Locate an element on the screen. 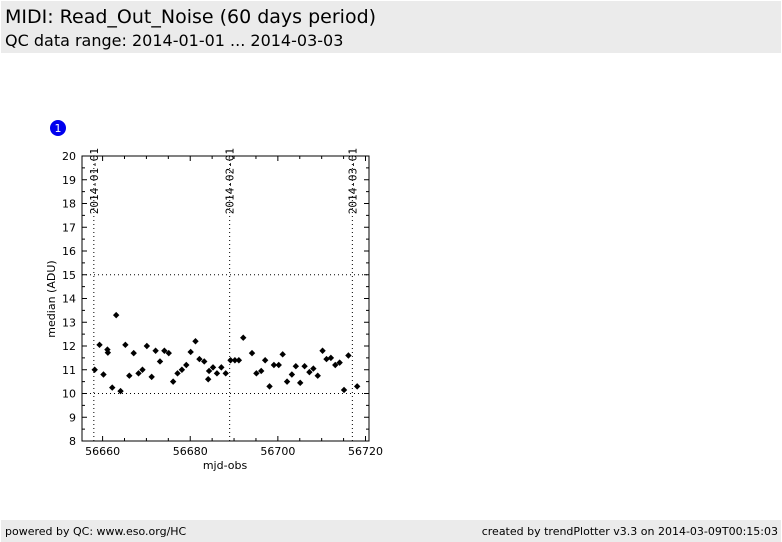  date-marker-label: 2014-01-01 is located at coordinates (94, 181).